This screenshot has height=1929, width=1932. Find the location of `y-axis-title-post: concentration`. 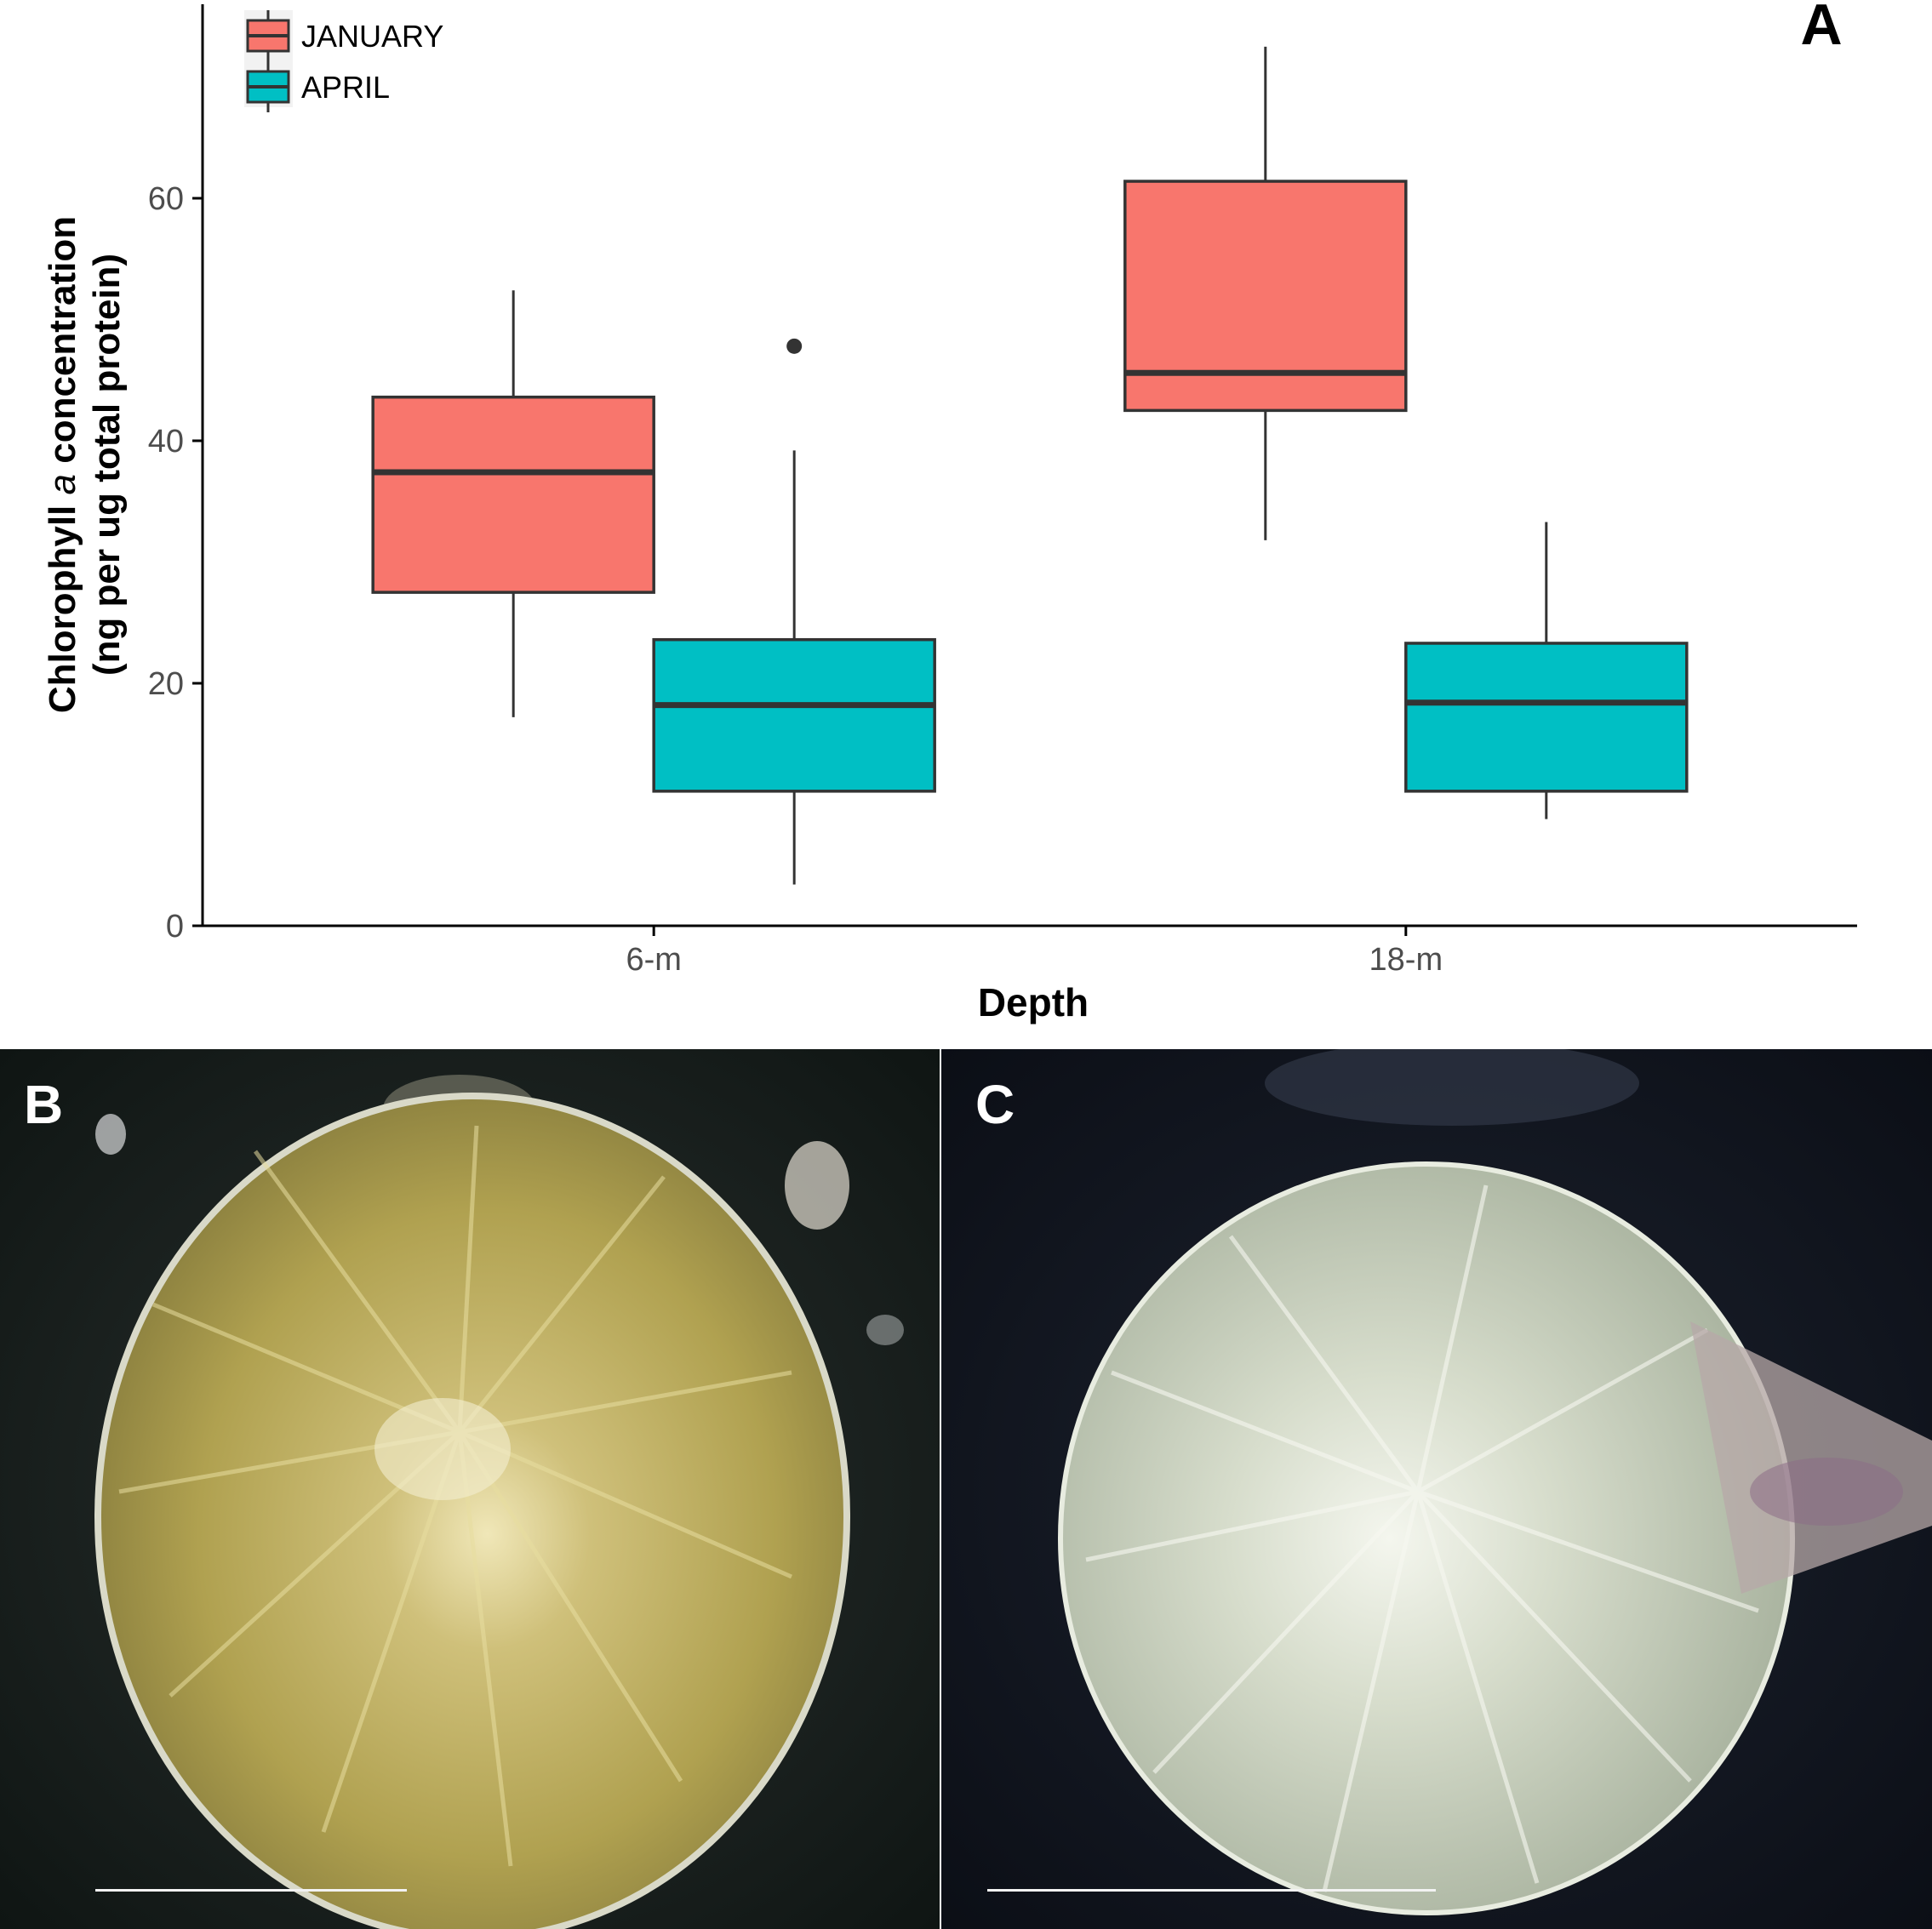

y-axis-title-post: concentration is located at coordinates (62, 345).